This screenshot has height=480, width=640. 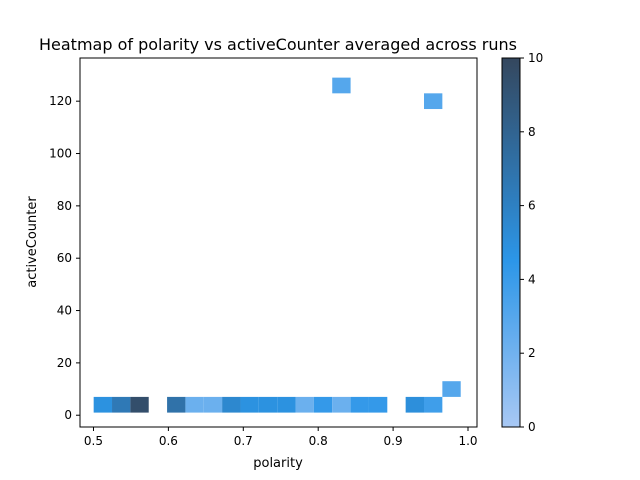 I want to click on y-axis-ticks: 0 20 40 60 80 100 120, so click(x=64, y=258).